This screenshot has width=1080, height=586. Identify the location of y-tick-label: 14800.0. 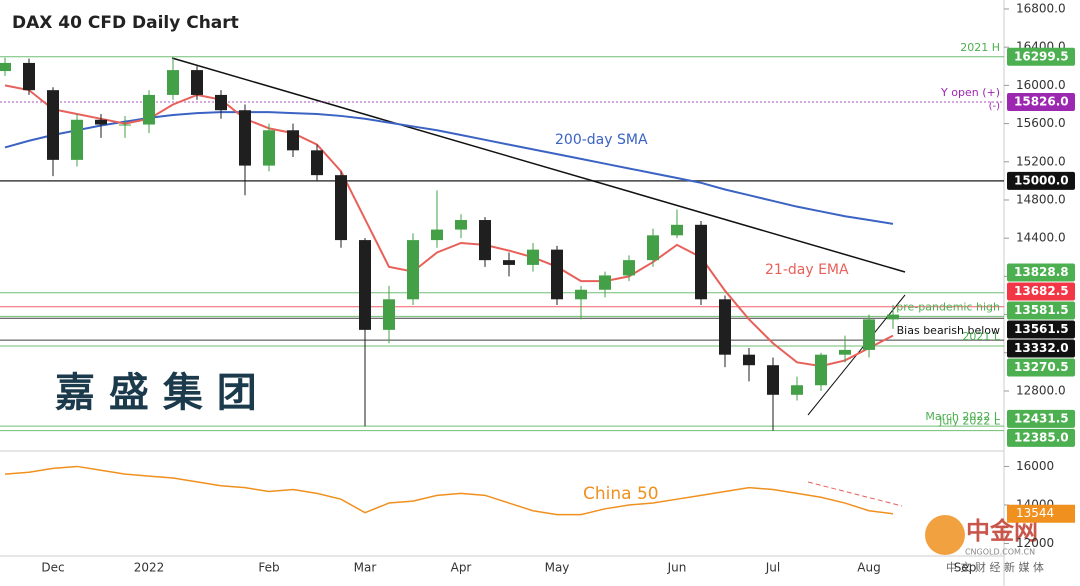
(1041, 199).